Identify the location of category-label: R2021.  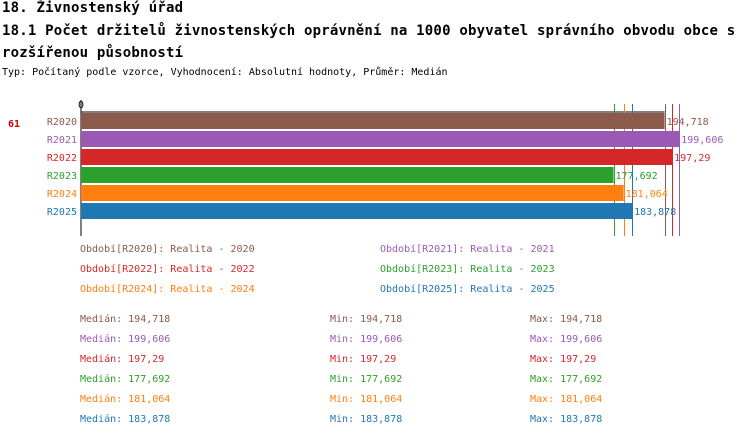
(62, 140).